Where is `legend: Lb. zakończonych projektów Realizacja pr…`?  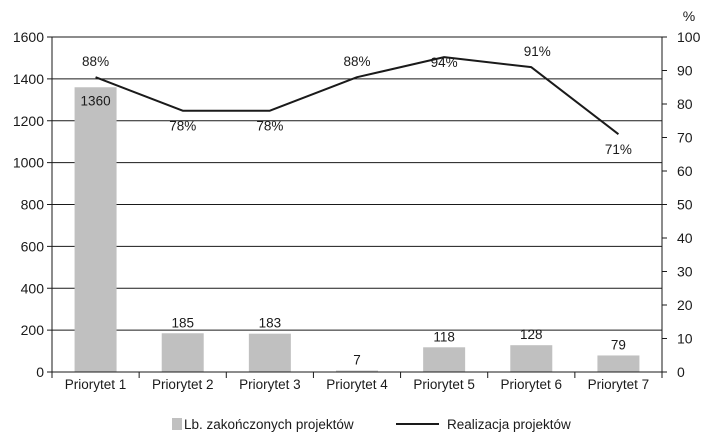
legend: Lb. zakończonych projektów Realizacja pr… is located at coordinates (371, 424).